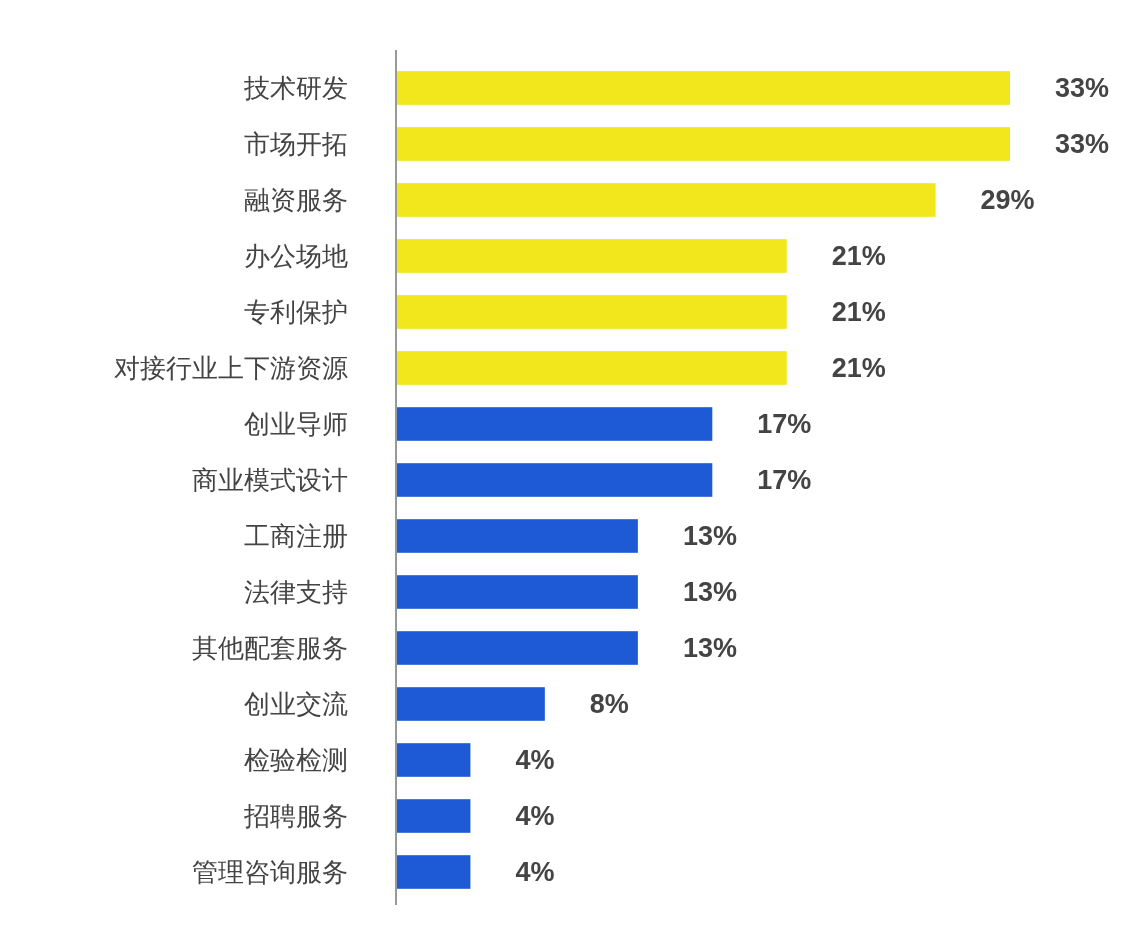  Describe the element at coordinates (270, 480) in the screenshot. I see `y-tick-label: 商业模式设计` at that location.